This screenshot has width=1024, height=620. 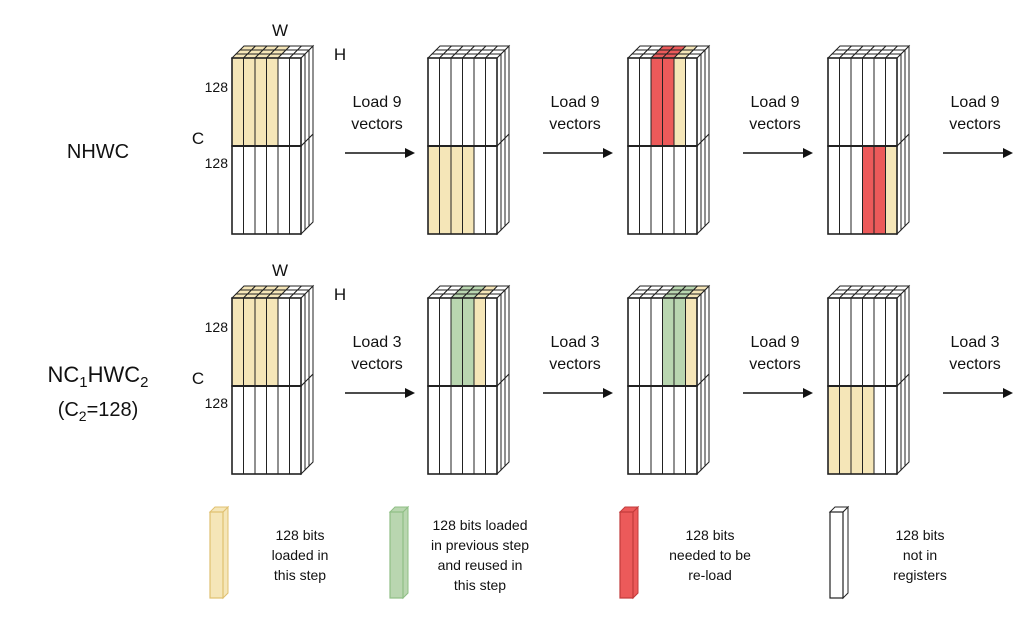 I want to click on arrow-nhwc-4: Load 9 vectors, so click(x=978, y=126).